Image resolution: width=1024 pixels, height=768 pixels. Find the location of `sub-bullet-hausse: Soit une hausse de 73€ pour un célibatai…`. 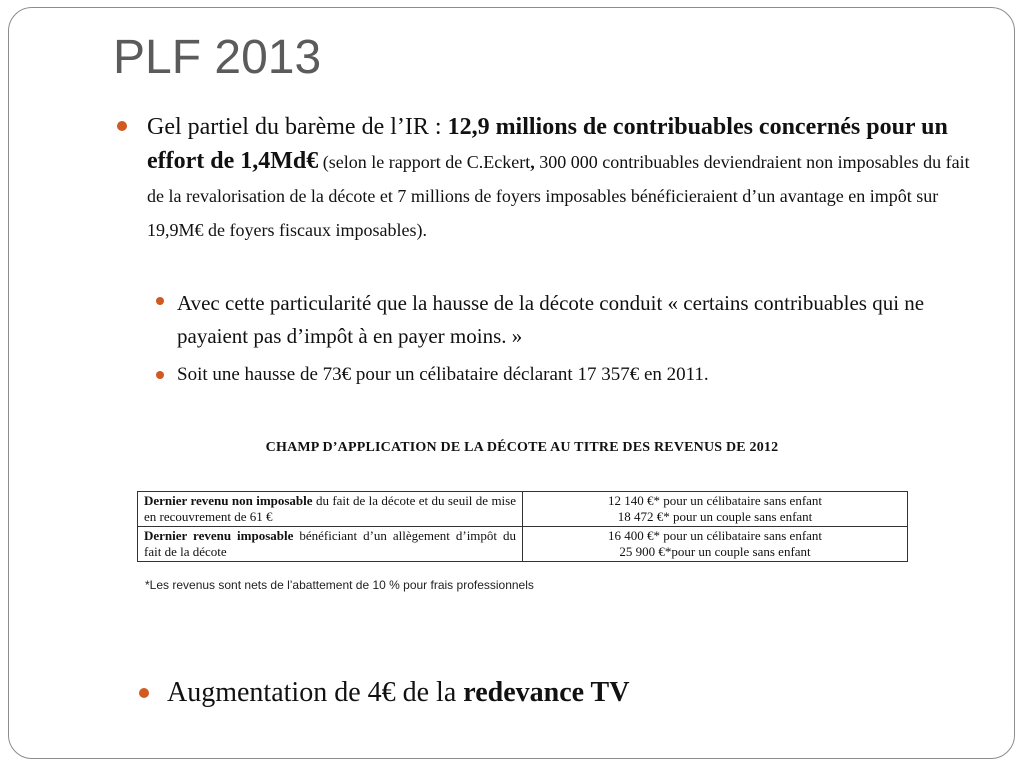

sub-bullet-hausse: Soit une hausse de 73€ pour un célibatai… is located at coordinates (443, 374).